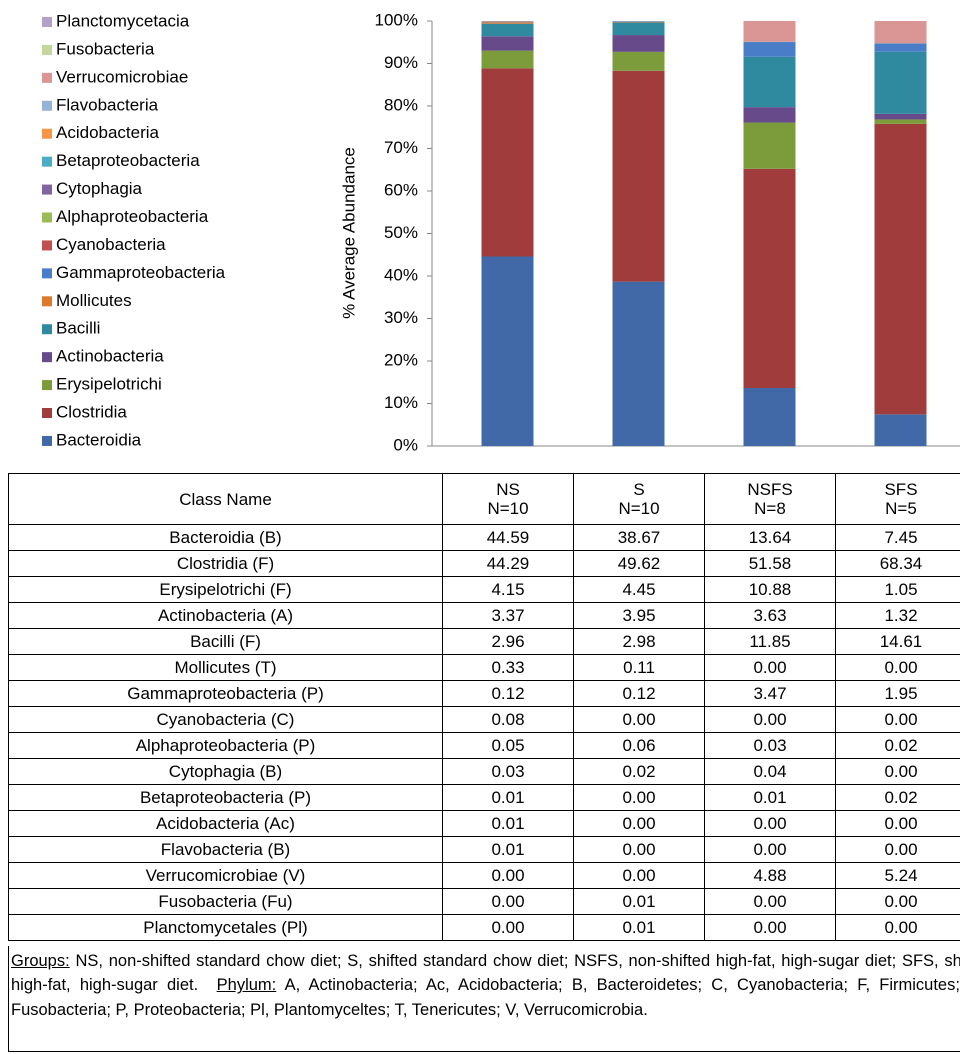  What do you see at coordinates (639, 537) in the screenshot?
I see `value-cell: 38.67` at bounding box center [639, 537].